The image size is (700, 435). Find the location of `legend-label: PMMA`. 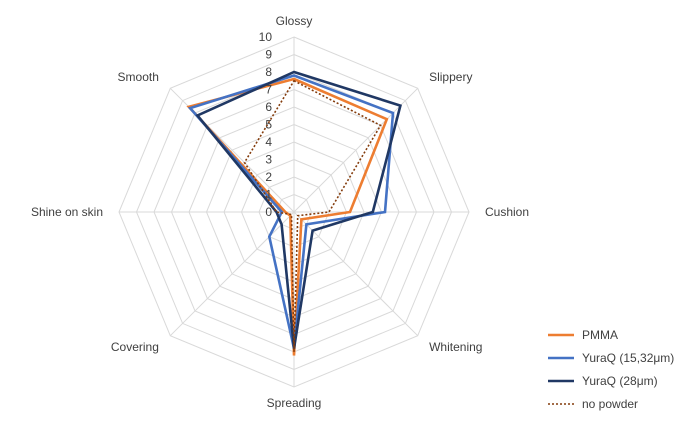

legend-label: PMMA is located at coordinates (600, 335).